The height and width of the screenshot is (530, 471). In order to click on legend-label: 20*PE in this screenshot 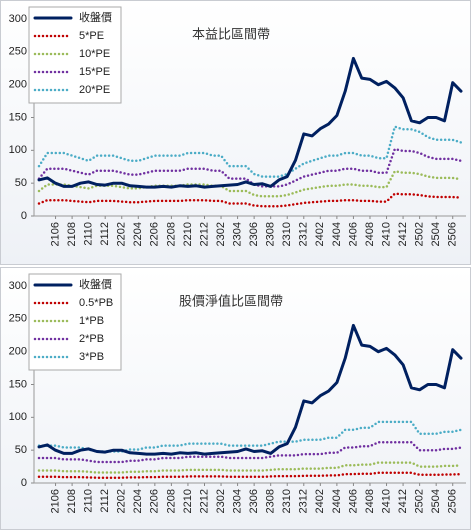, I will do `click(94, 90)`.